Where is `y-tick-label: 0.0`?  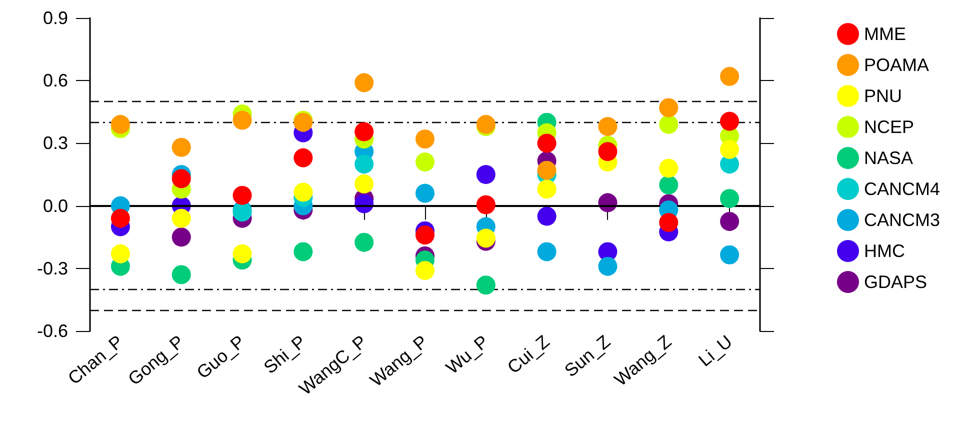 y-tick-label: 0.0 is located at coordinates (55, 206).